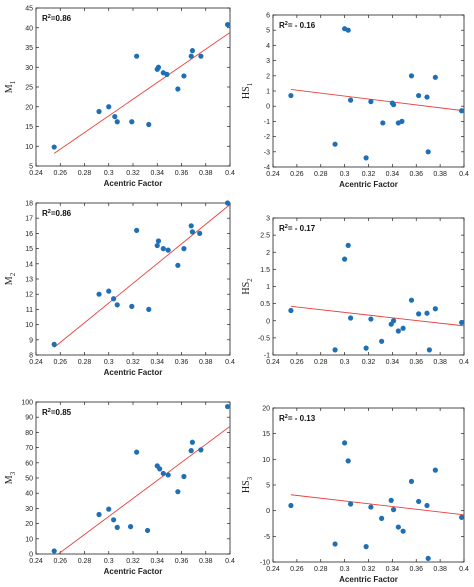 The image size is (474, 587). What do you see at coordinates (266, 409) in the screenshot?
I see `y-tick-label: 20` at bounding box center [266, 409].